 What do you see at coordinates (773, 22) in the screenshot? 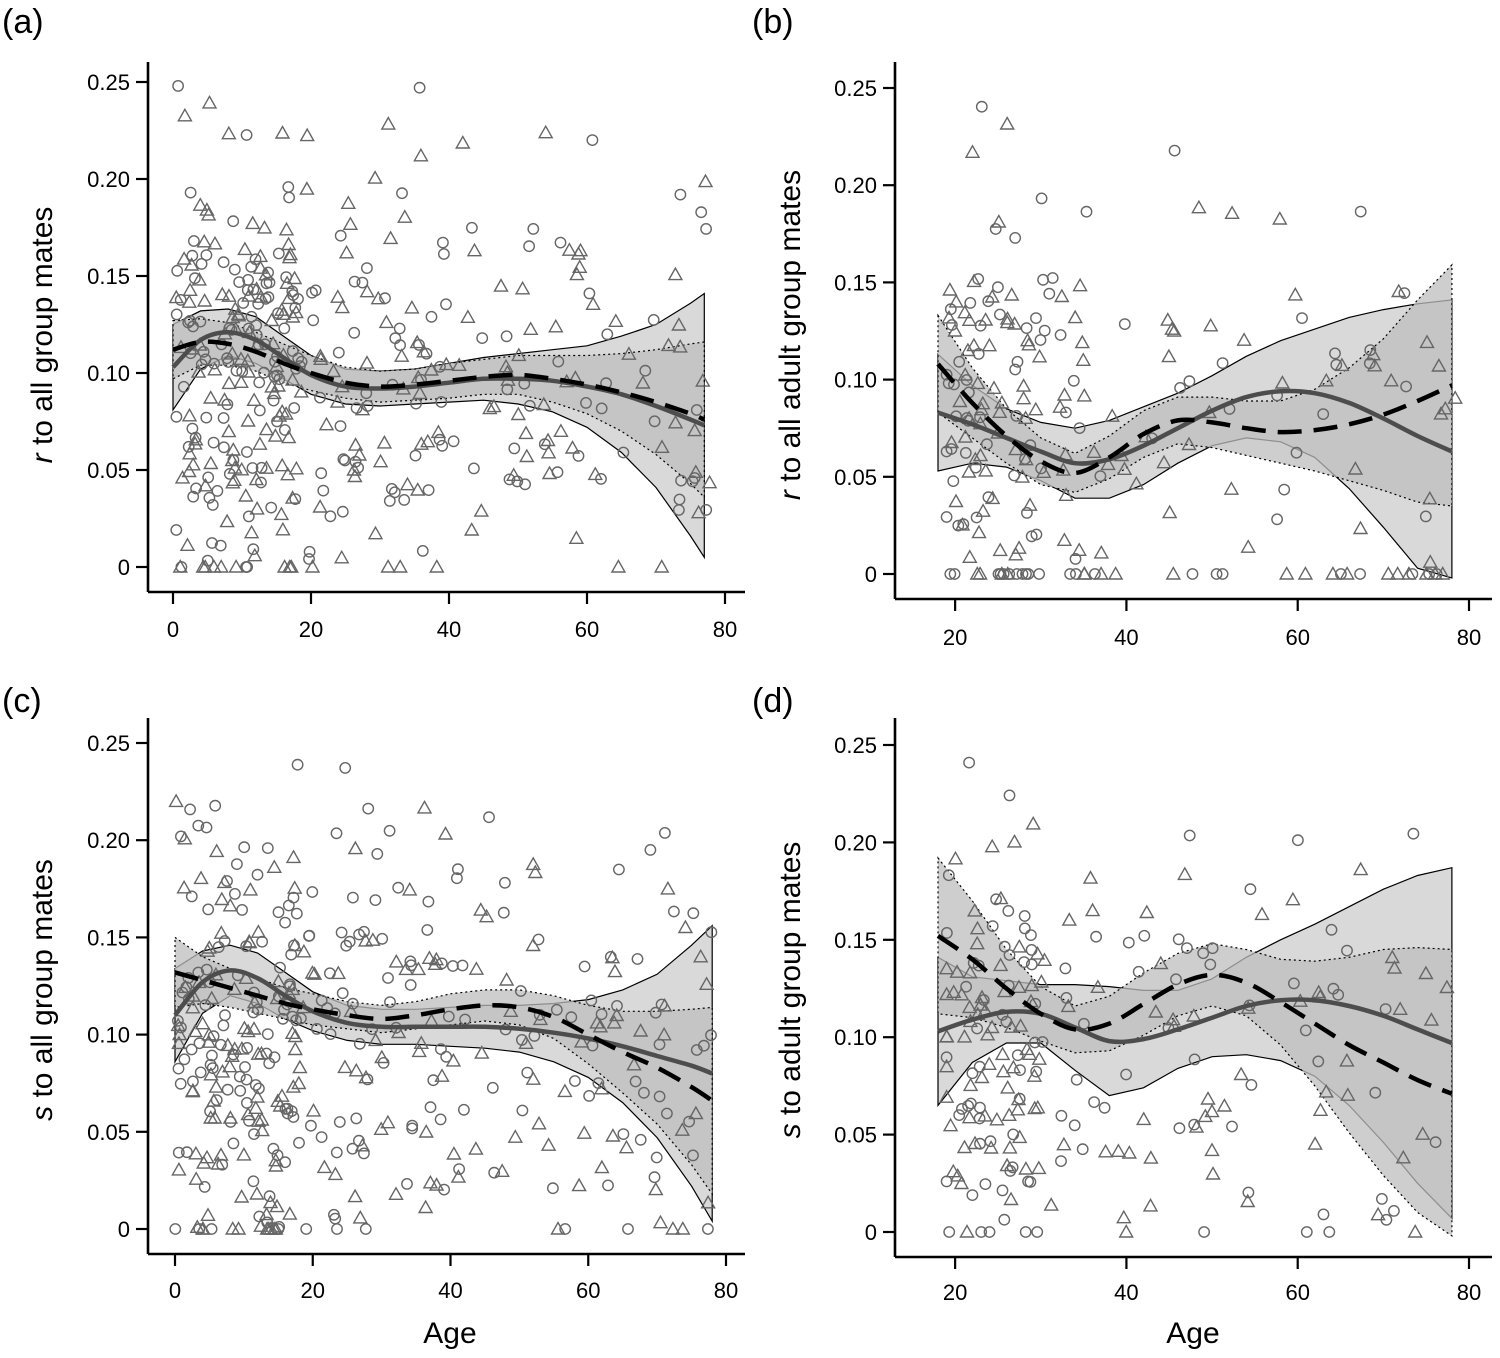
I see `panel-b-label: (b)` at bounding box center [773, 22].